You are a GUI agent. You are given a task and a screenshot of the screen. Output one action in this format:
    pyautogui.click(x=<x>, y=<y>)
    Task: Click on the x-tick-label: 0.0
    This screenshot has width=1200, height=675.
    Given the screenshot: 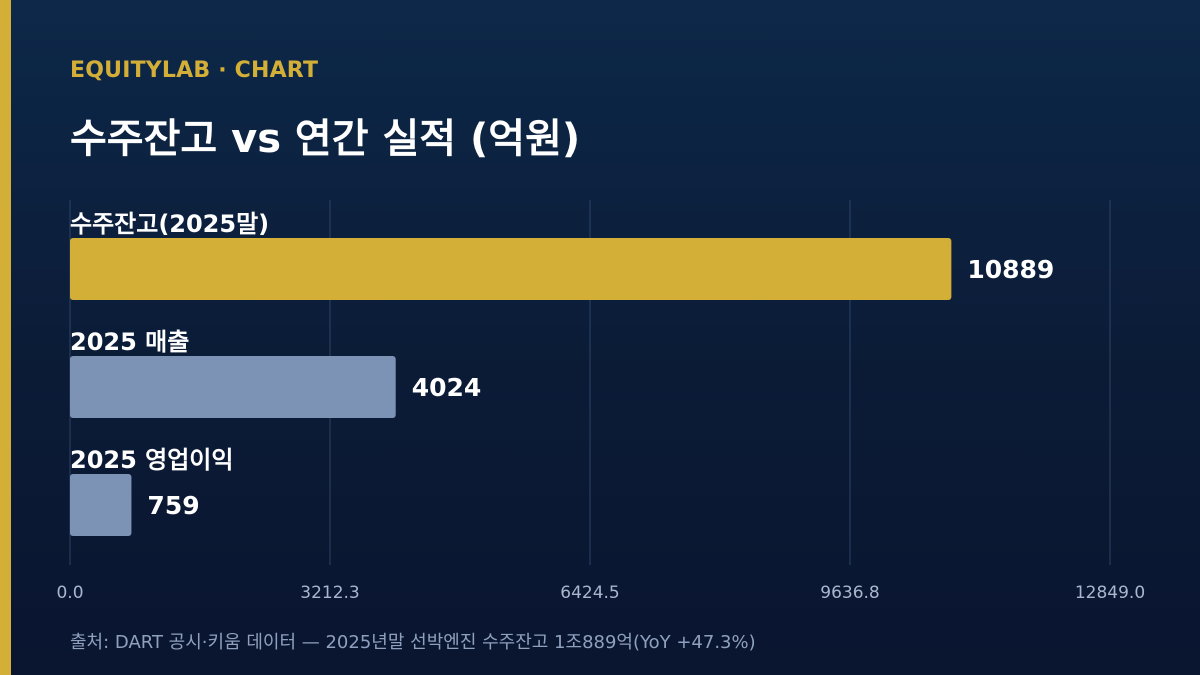 What is the action you would take?
    pyautogui.click(x=69, y=593)
    